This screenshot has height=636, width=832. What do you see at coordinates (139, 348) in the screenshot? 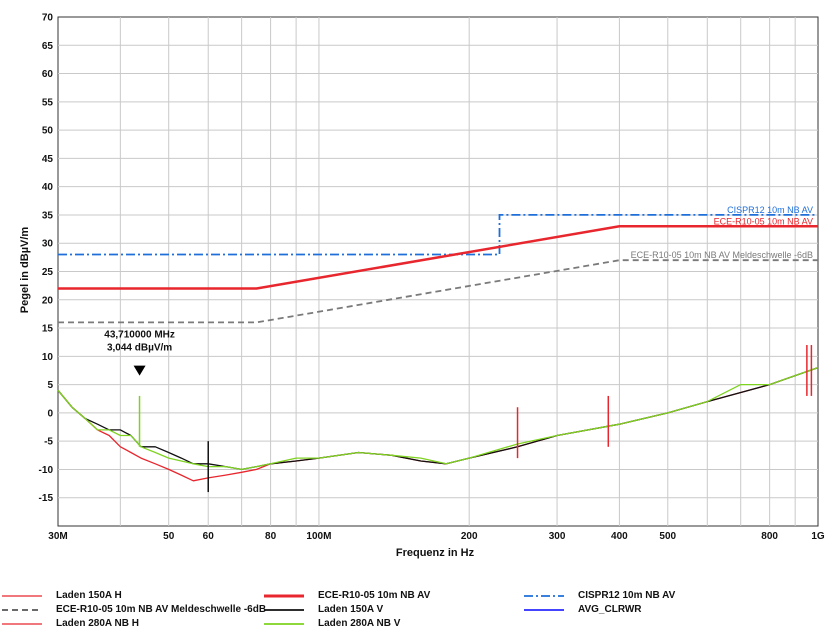
I see `marker-level-label: 3,044 dBµV/m` at bounding box center [139, 348].